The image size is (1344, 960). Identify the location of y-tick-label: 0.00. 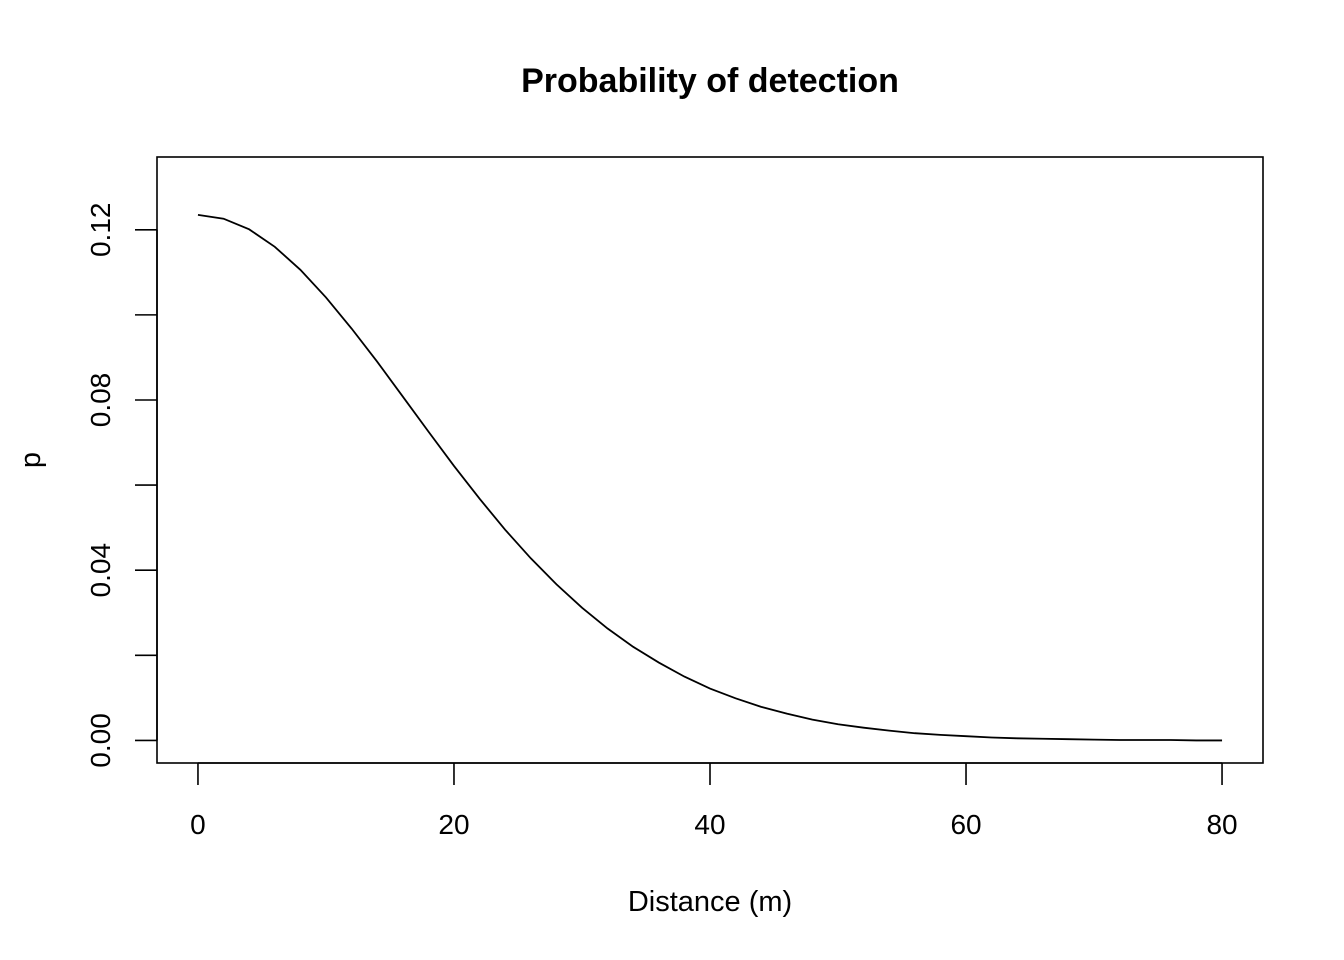
(100, 740).